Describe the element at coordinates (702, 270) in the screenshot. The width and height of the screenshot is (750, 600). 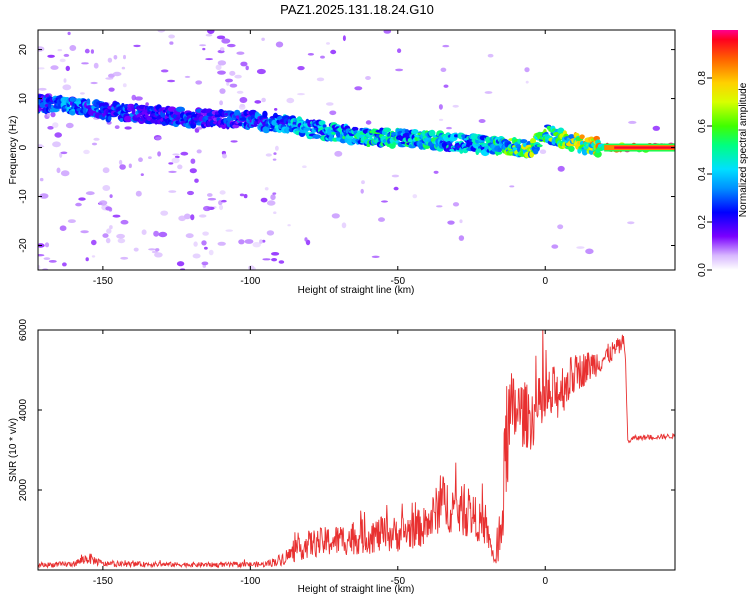
I see `colorbar-tick-label: 0.0` at that location.